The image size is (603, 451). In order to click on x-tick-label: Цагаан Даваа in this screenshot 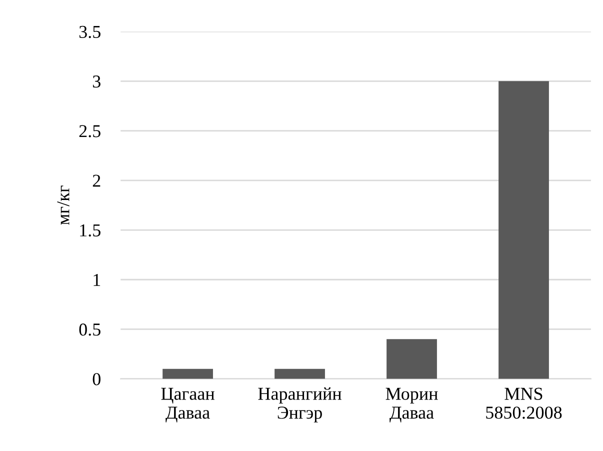, I will do `click(187, 405)`.